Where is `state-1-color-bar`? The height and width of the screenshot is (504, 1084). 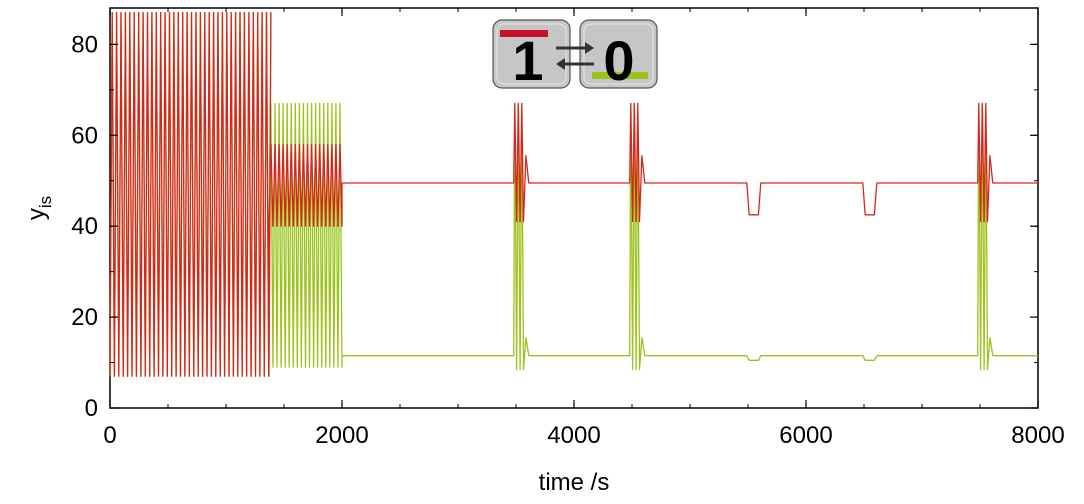 state-1-color-bar is located at coordinates (524, 33).